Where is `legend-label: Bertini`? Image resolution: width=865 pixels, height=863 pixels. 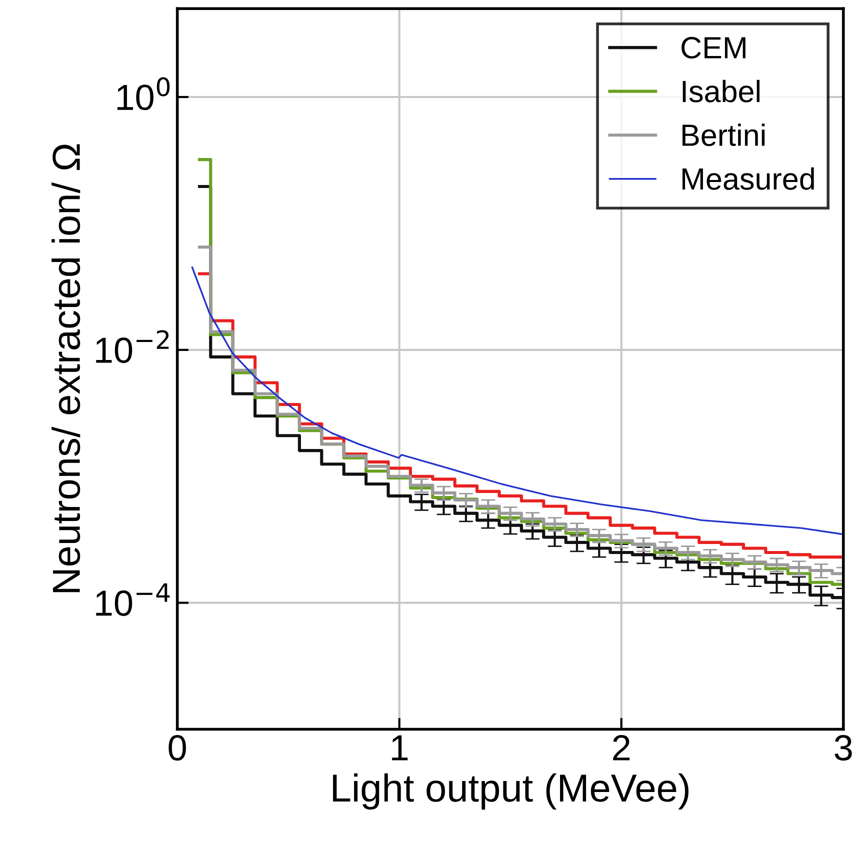
legend-label: Bertini is located at coordinates (723, 135).